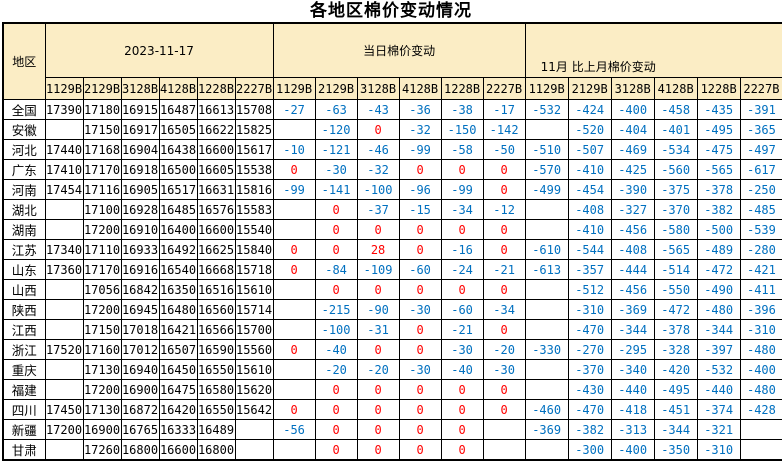 The height and width of the screenshot is (461, 782). Describe the element at coordinates (64, 88) in the screenshot. I see `grade-column-header-1129b-g0: 1129B` at that location.